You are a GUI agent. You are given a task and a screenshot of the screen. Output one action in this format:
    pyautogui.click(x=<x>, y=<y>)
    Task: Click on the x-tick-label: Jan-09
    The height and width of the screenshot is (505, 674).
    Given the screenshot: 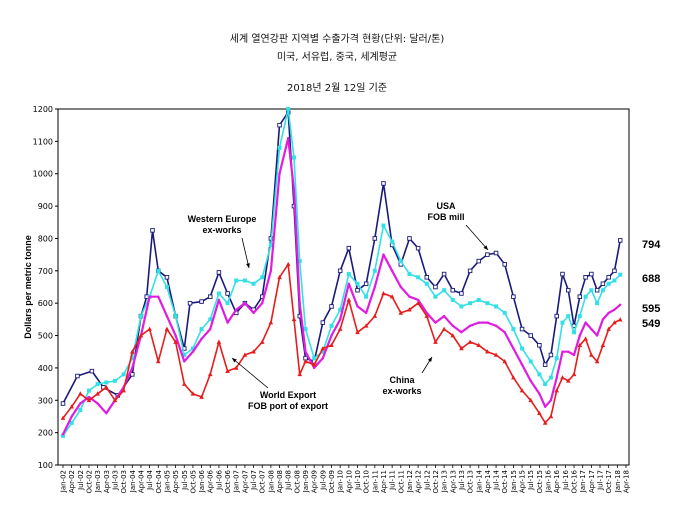 What is the action you would take?
    pyautogui.click(x=306, y=481)
    